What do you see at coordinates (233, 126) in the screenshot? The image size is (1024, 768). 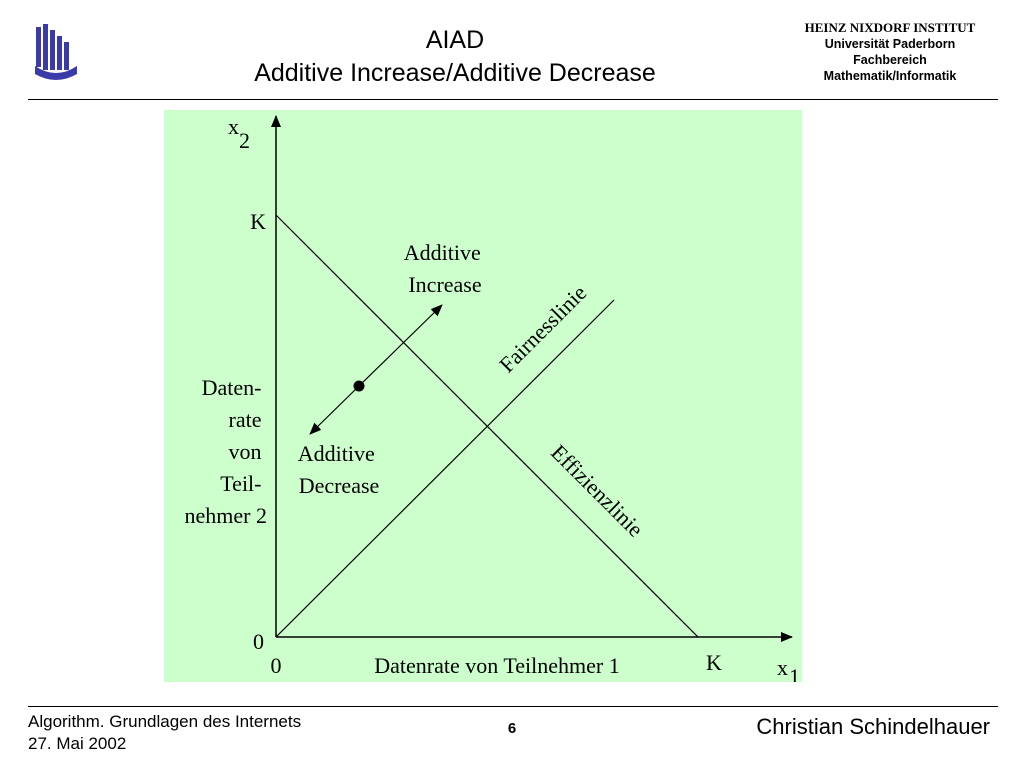 I see `y-axis-variable: x` at bounding box center [233, 126].